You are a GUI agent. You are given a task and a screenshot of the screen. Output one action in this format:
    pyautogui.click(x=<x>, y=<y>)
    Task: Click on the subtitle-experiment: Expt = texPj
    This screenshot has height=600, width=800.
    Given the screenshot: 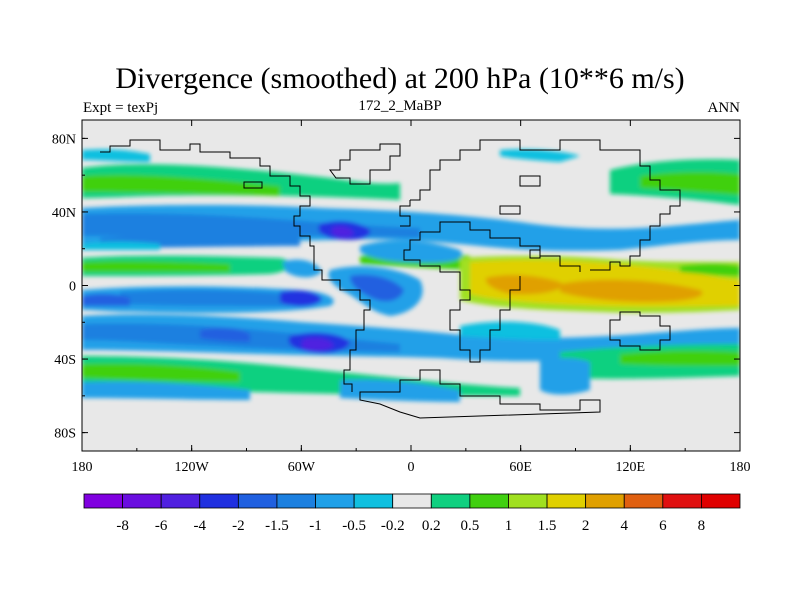 What is the action you would take?
    pyautogui.click(x=121, y=108)
    